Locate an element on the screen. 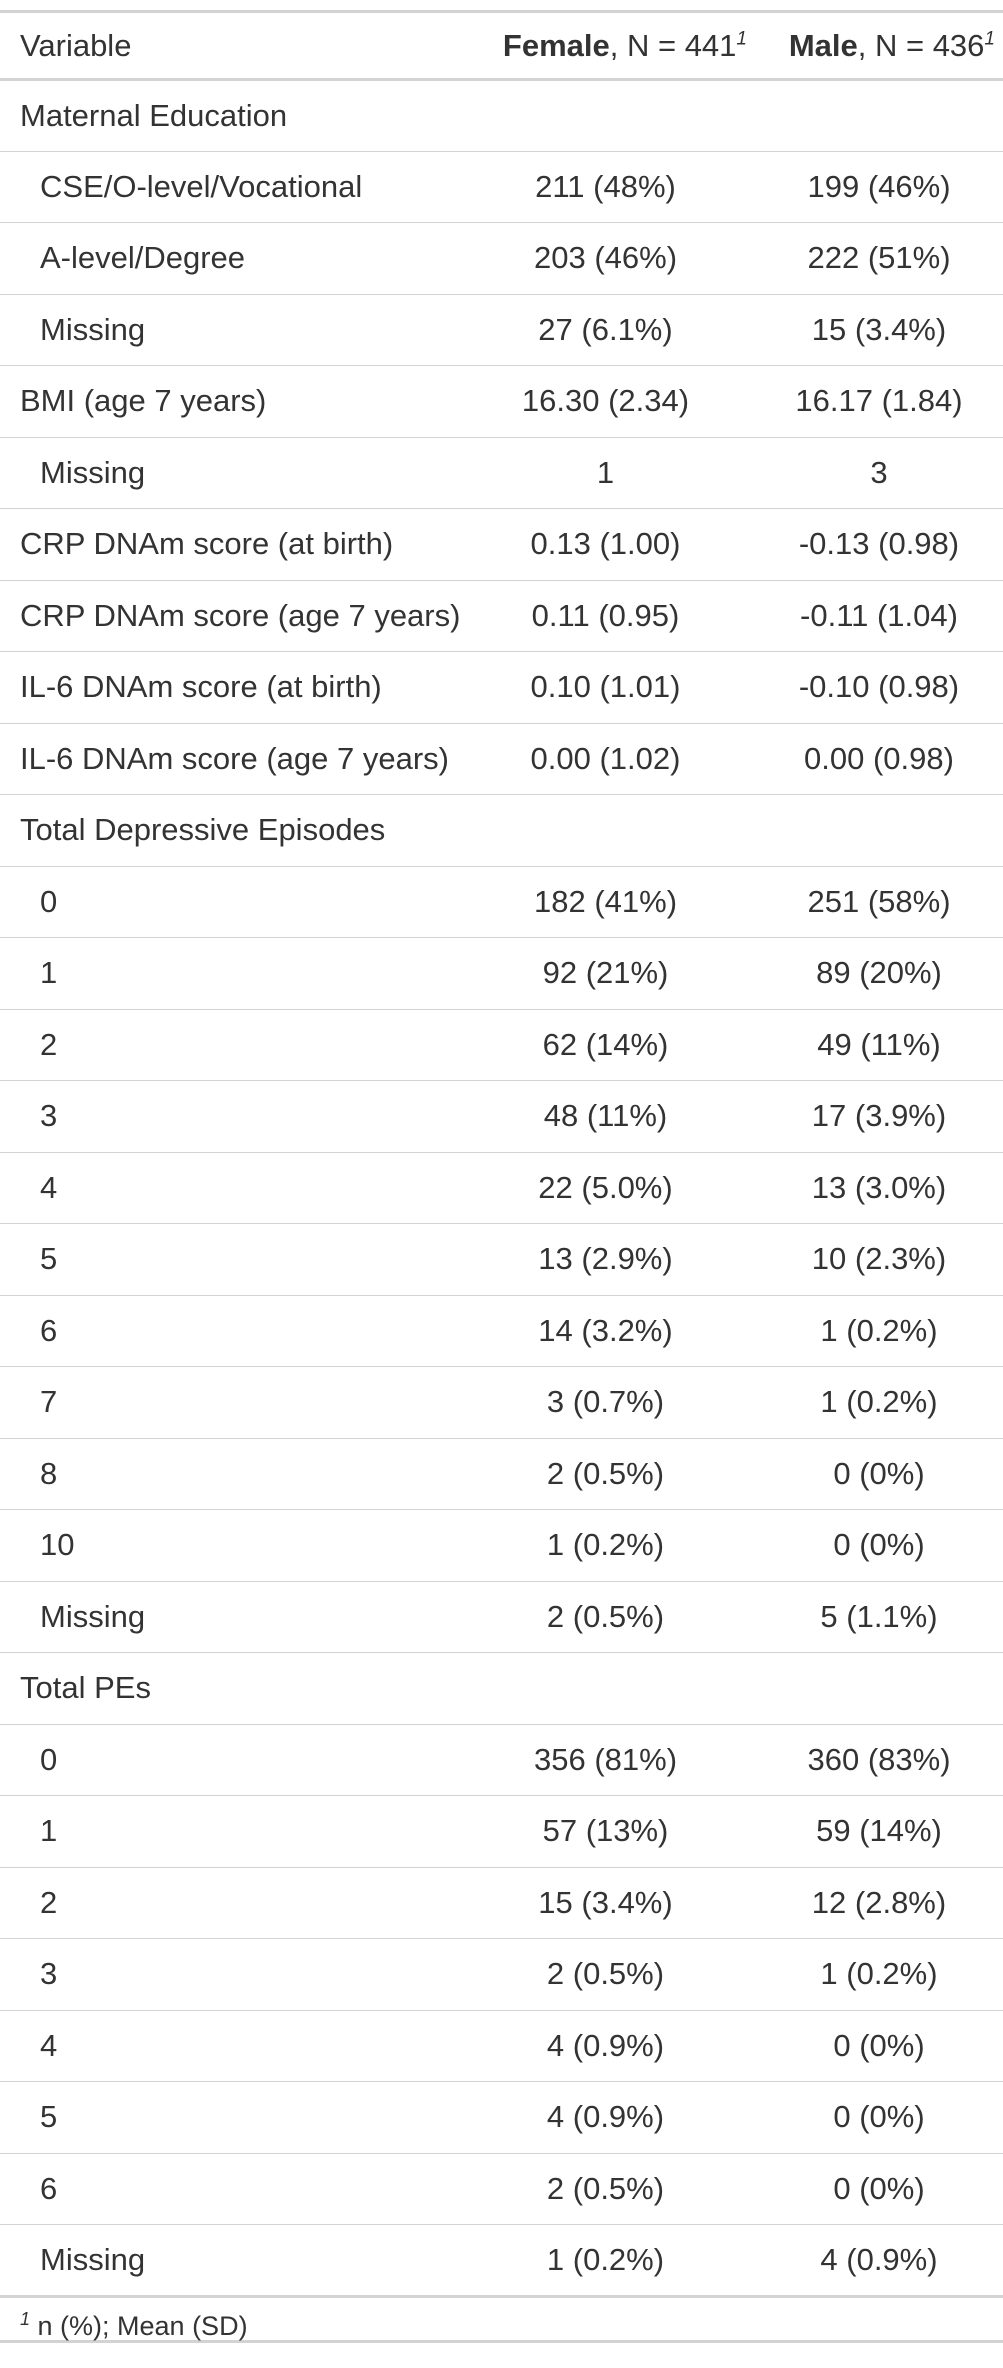 The width and height of the screenshot is (1003, 2368). header-row: Variable Female, N = 4411 Male, N = 4361 is located at coordinates (501, 45).